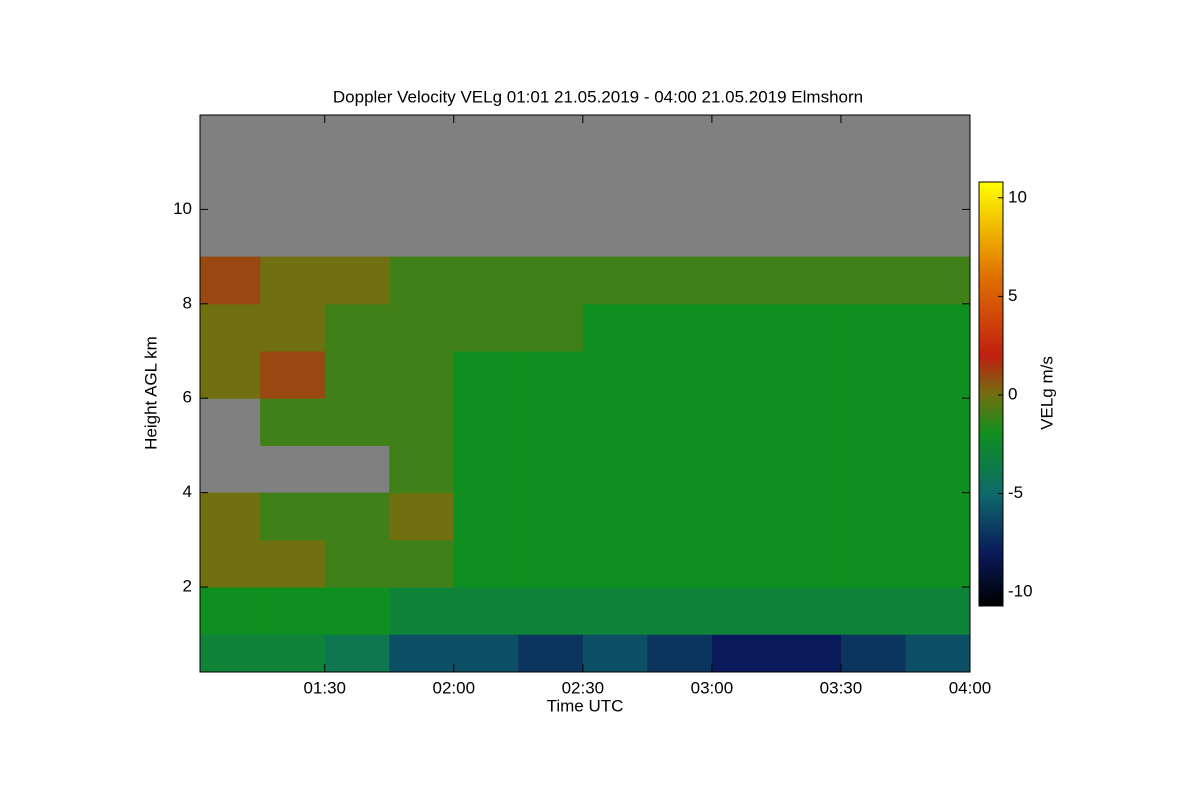 The width and height of the screenshot is (1200, 805). Describe the element at coordinates (1012, 393) in the screenshot. I see `colorbar-tick-label: 0` at that location.